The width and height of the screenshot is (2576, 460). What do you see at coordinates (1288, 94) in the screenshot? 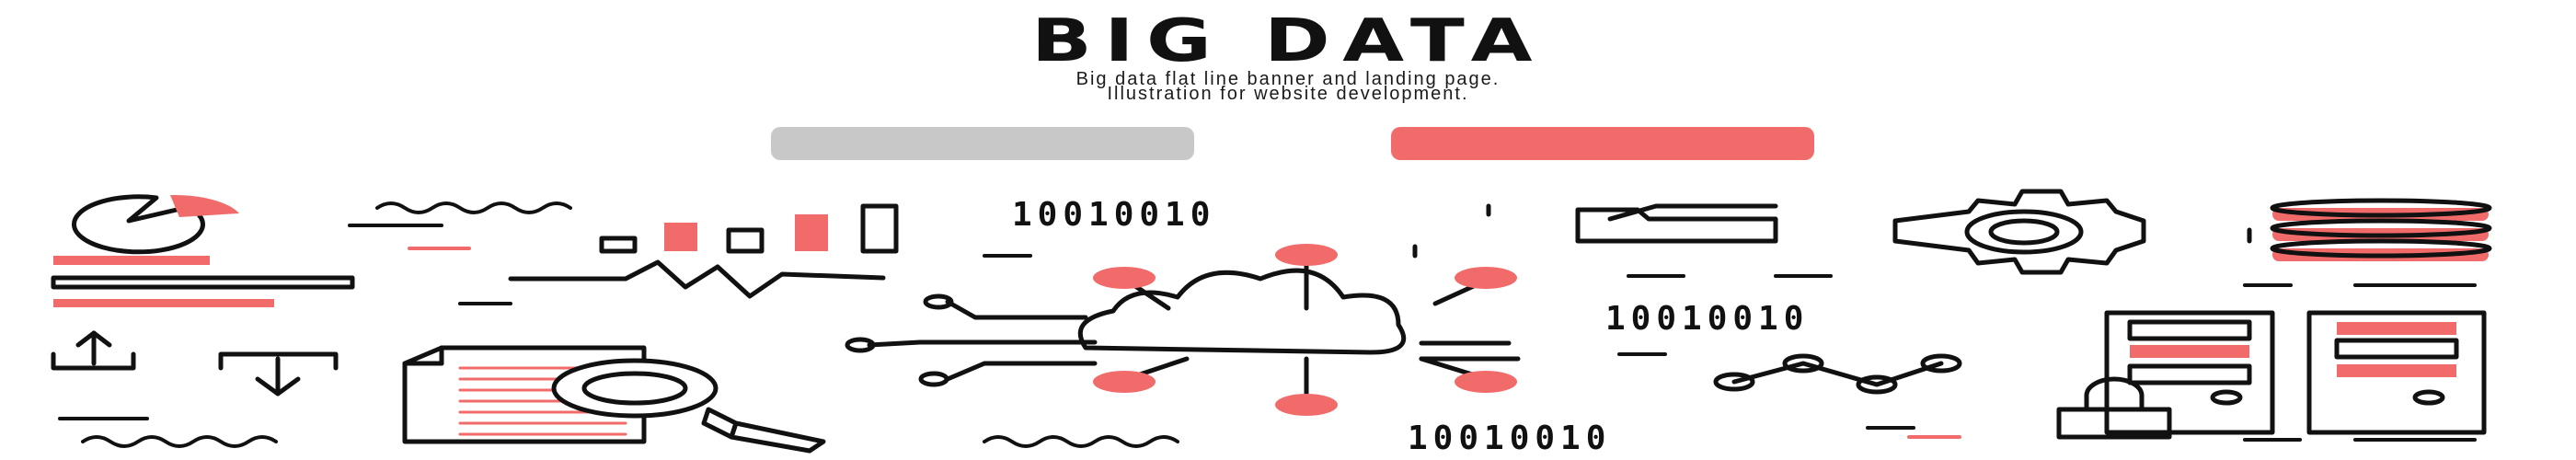
I see `subtitle-line-2: Illustration for website development.` at bounding box center [1288, 94].